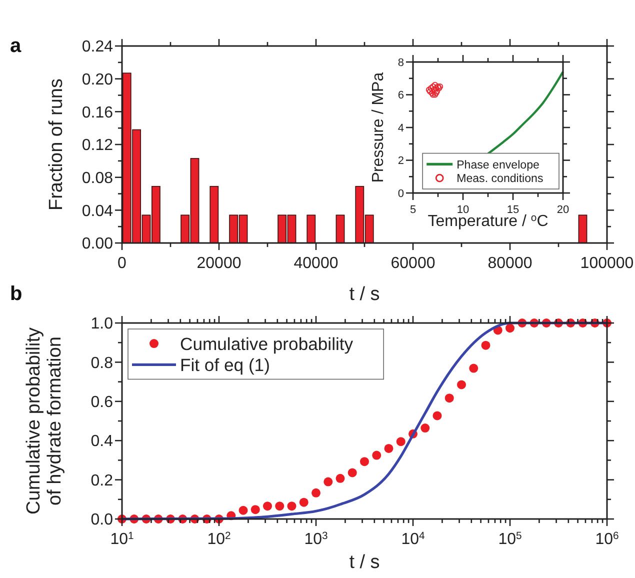 The width and height of the screenshot is (635, 578). Describe the element at coordinates (102, 481) in the screenshot. I see `y-tick-label: 0.2` at that location.